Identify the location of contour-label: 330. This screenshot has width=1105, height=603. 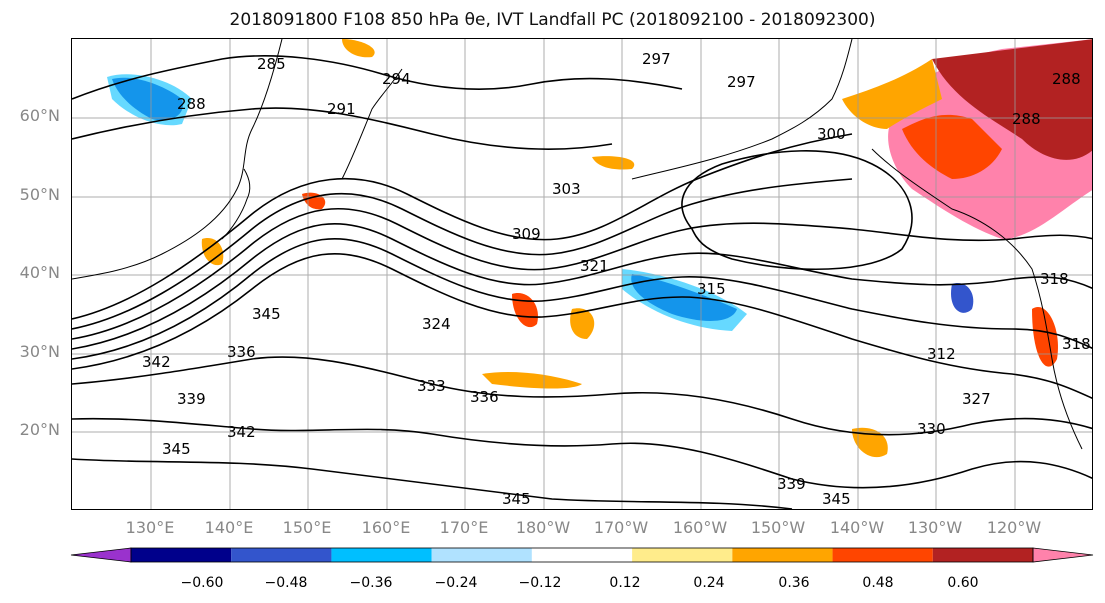
(931, 429).